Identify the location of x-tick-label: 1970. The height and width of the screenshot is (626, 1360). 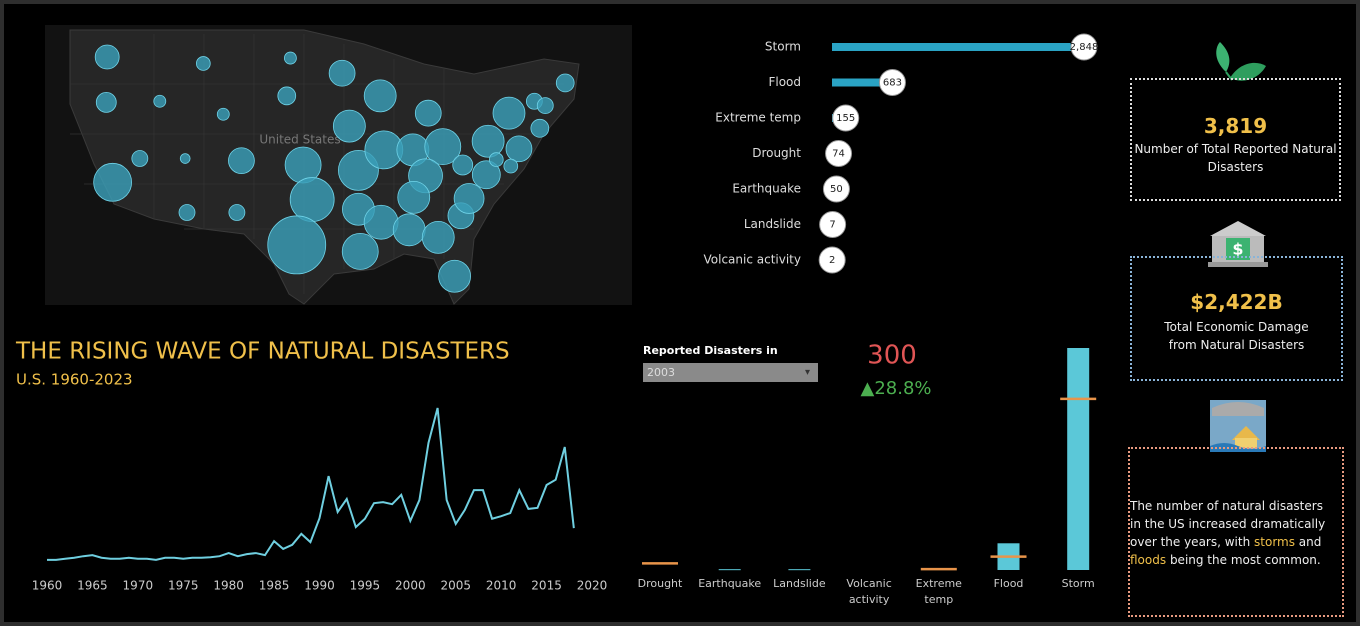
(138, 586).